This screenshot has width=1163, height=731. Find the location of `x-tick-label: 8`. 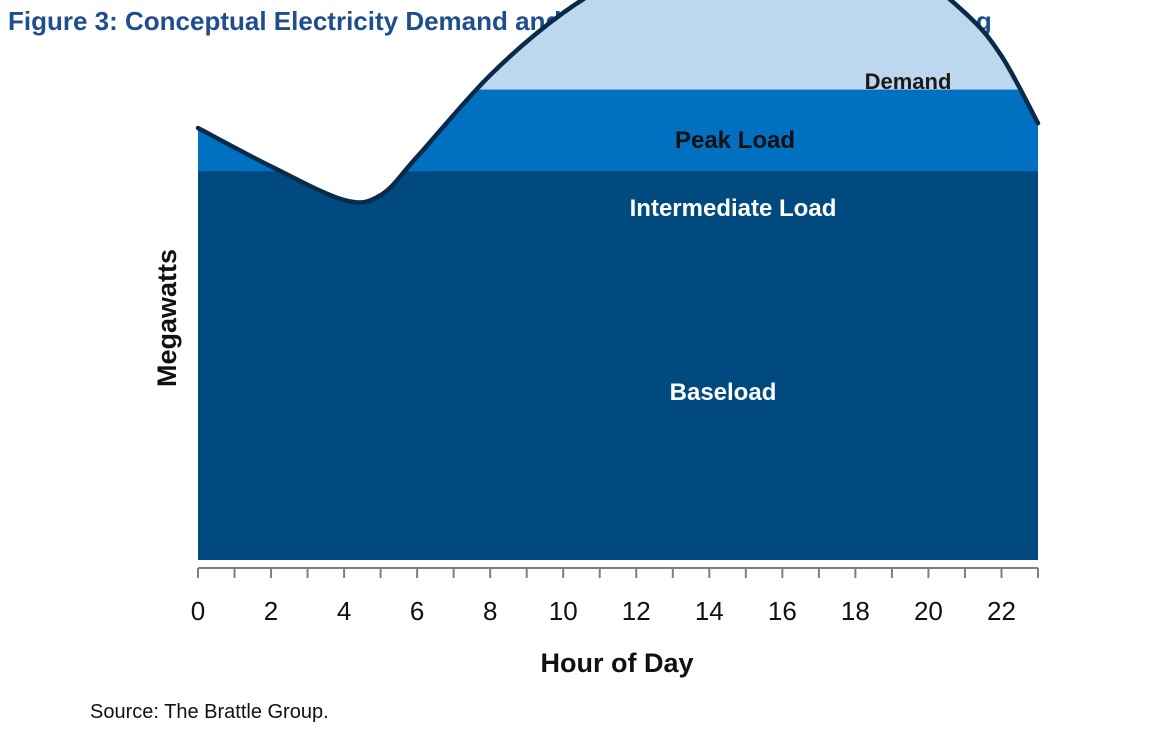

x-tick-label: 8 is located at coordinates (490, 611).